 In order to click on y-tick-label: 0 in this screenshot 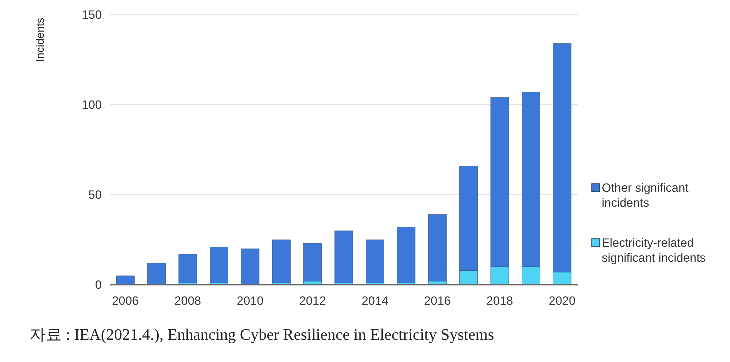, I will do `click(98, 285)`.